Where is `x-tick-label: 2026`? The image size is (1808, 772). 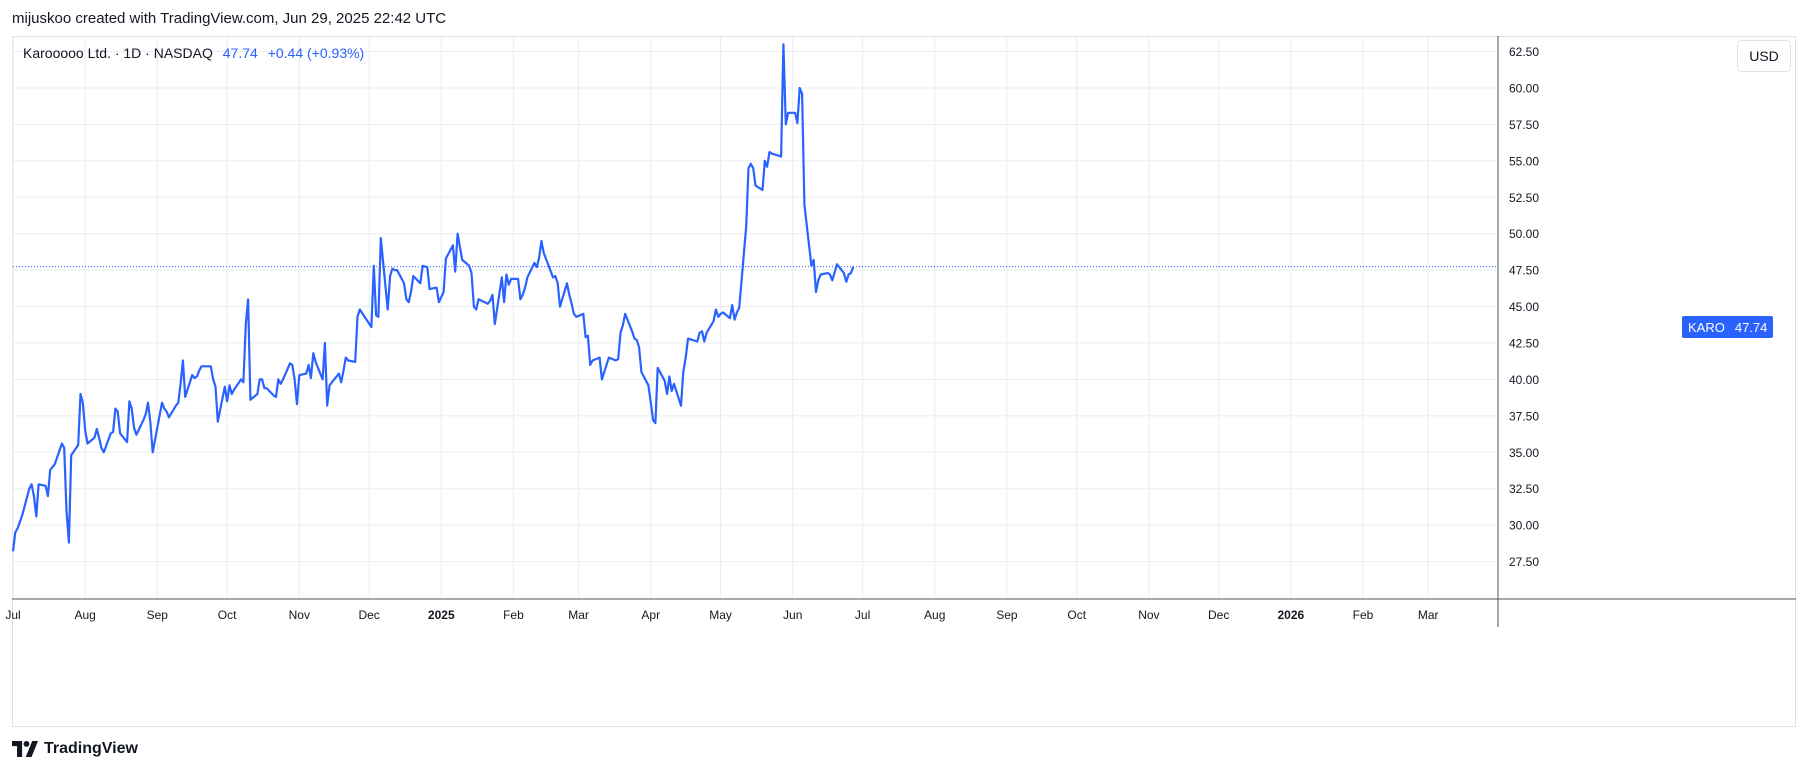 x-tick-label: 2026 is located at coordinates (1290, 615).